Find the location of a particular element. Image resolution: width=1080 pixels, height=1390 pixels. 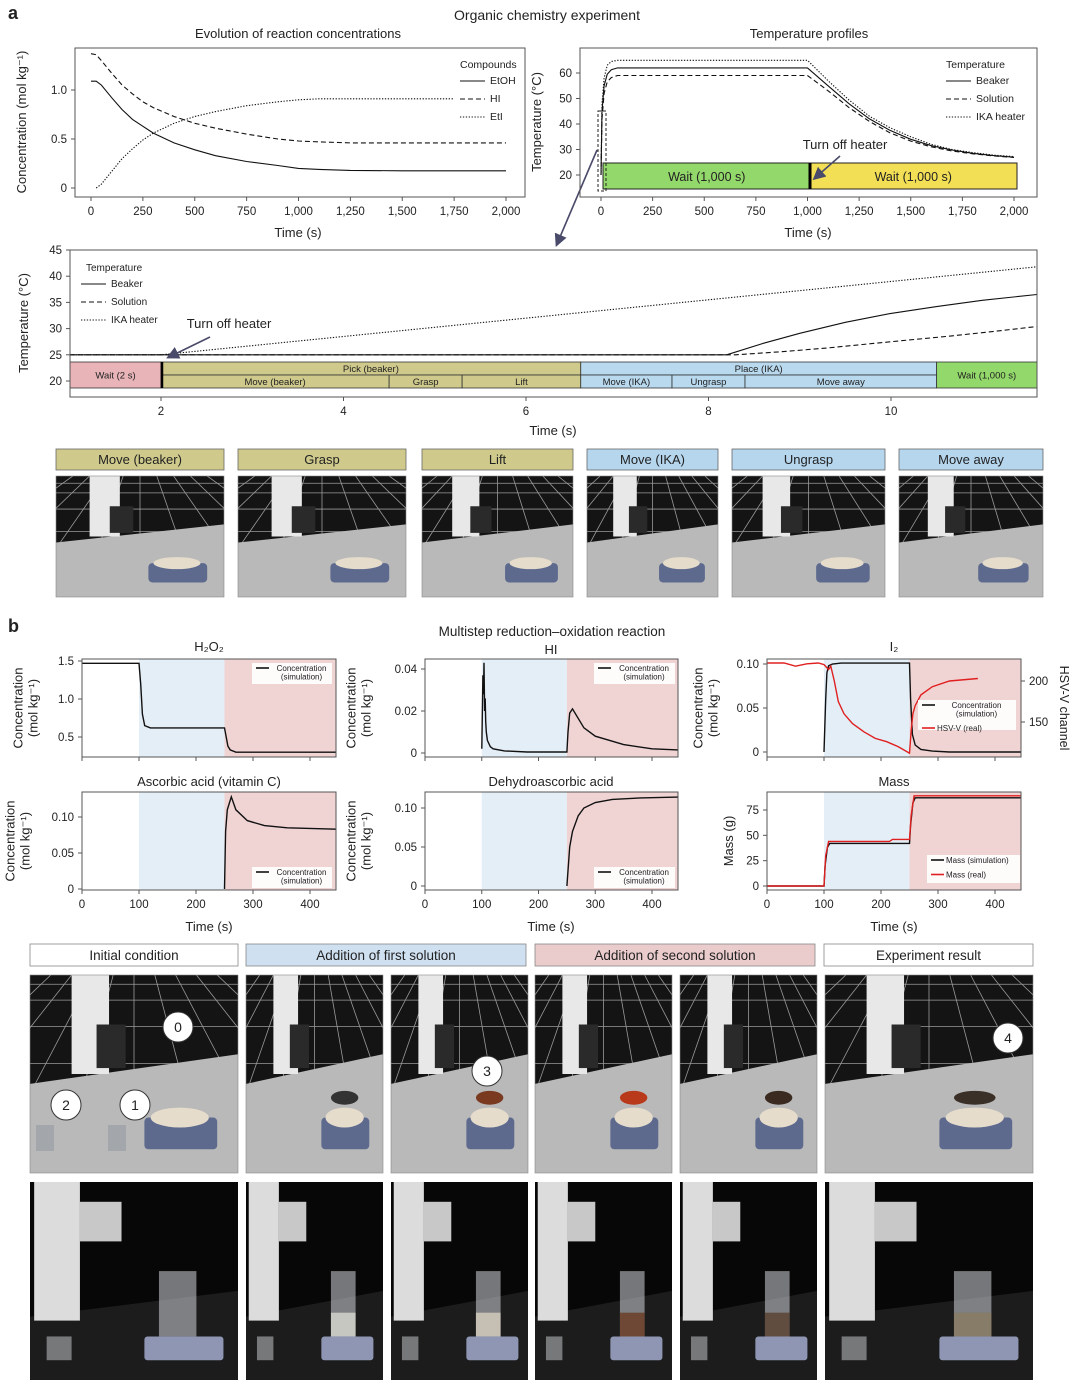

y-right-tick-label: 150 is located at coordinates (1038, 723).